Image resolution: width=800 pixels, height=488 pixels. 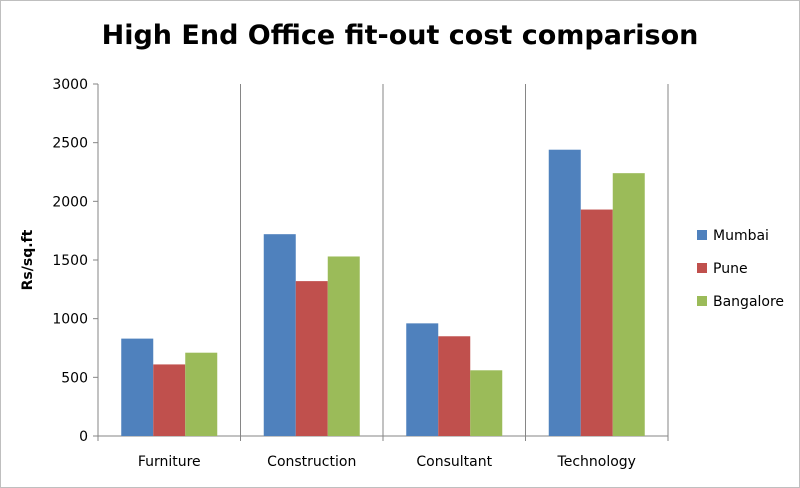 I want to click on bar-mumbai-furniture, so click(x=137, y=387).